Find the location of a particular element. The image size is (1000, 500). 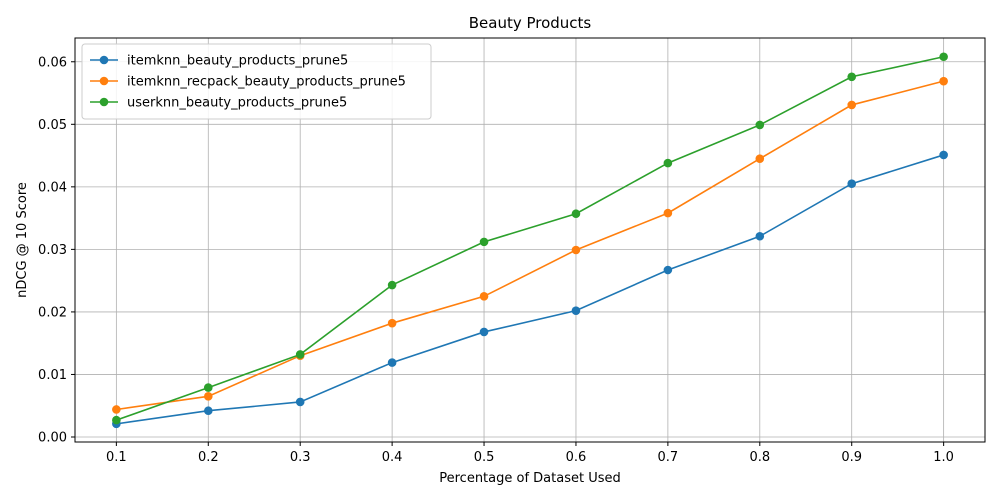

y-tick-label: 0.05 is located at coordinates (52, 125).